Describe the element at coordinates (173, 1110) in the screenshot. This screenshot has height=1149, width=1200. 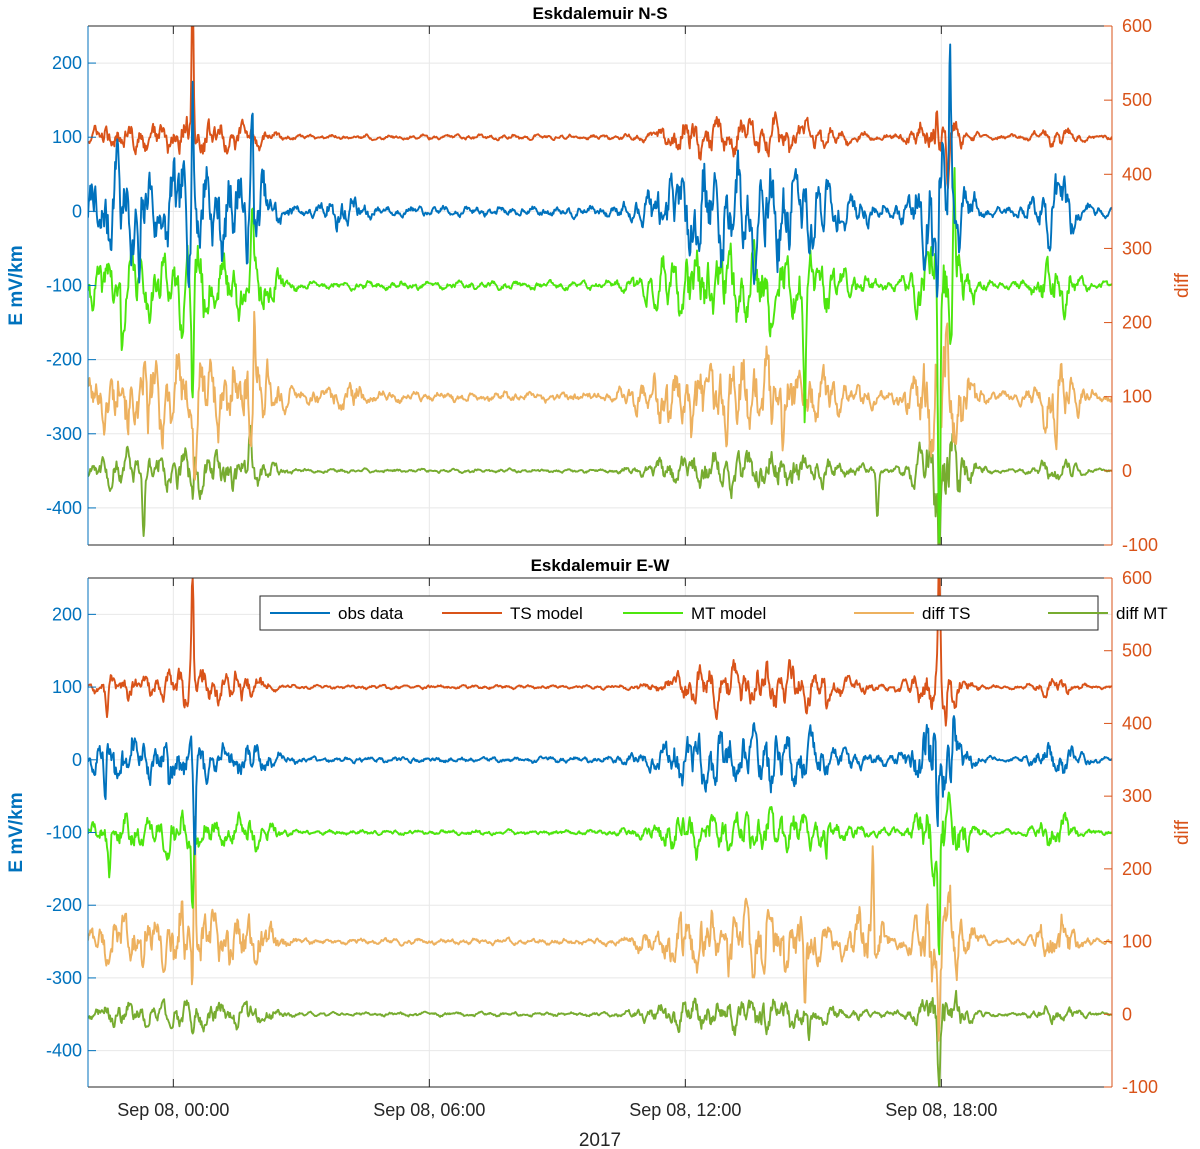
I see `tick-label-x: Sep 08, 00:00` at that location.